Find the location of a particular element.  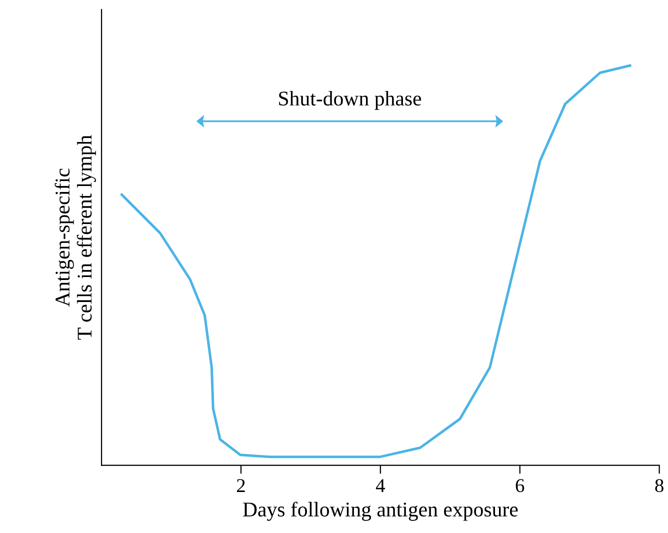

annotation: Shut-down phase is located at coordinates (350, 100).